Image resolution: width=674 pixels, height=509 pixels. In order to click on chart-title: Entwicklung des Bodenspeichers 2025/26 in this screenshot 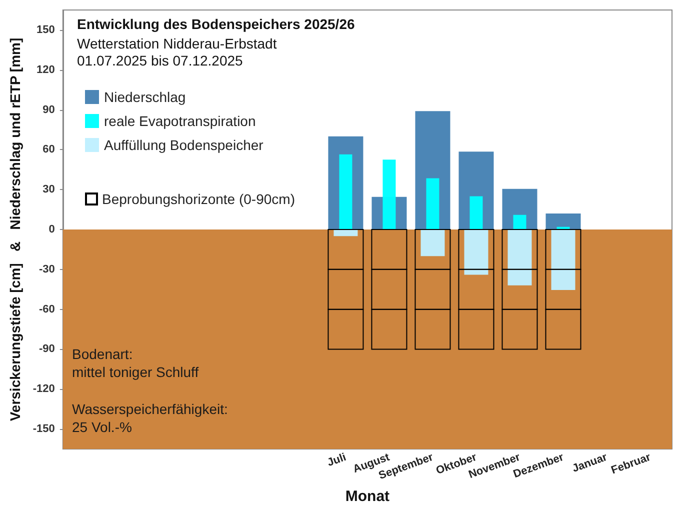, I will do `click(216, 24)`.